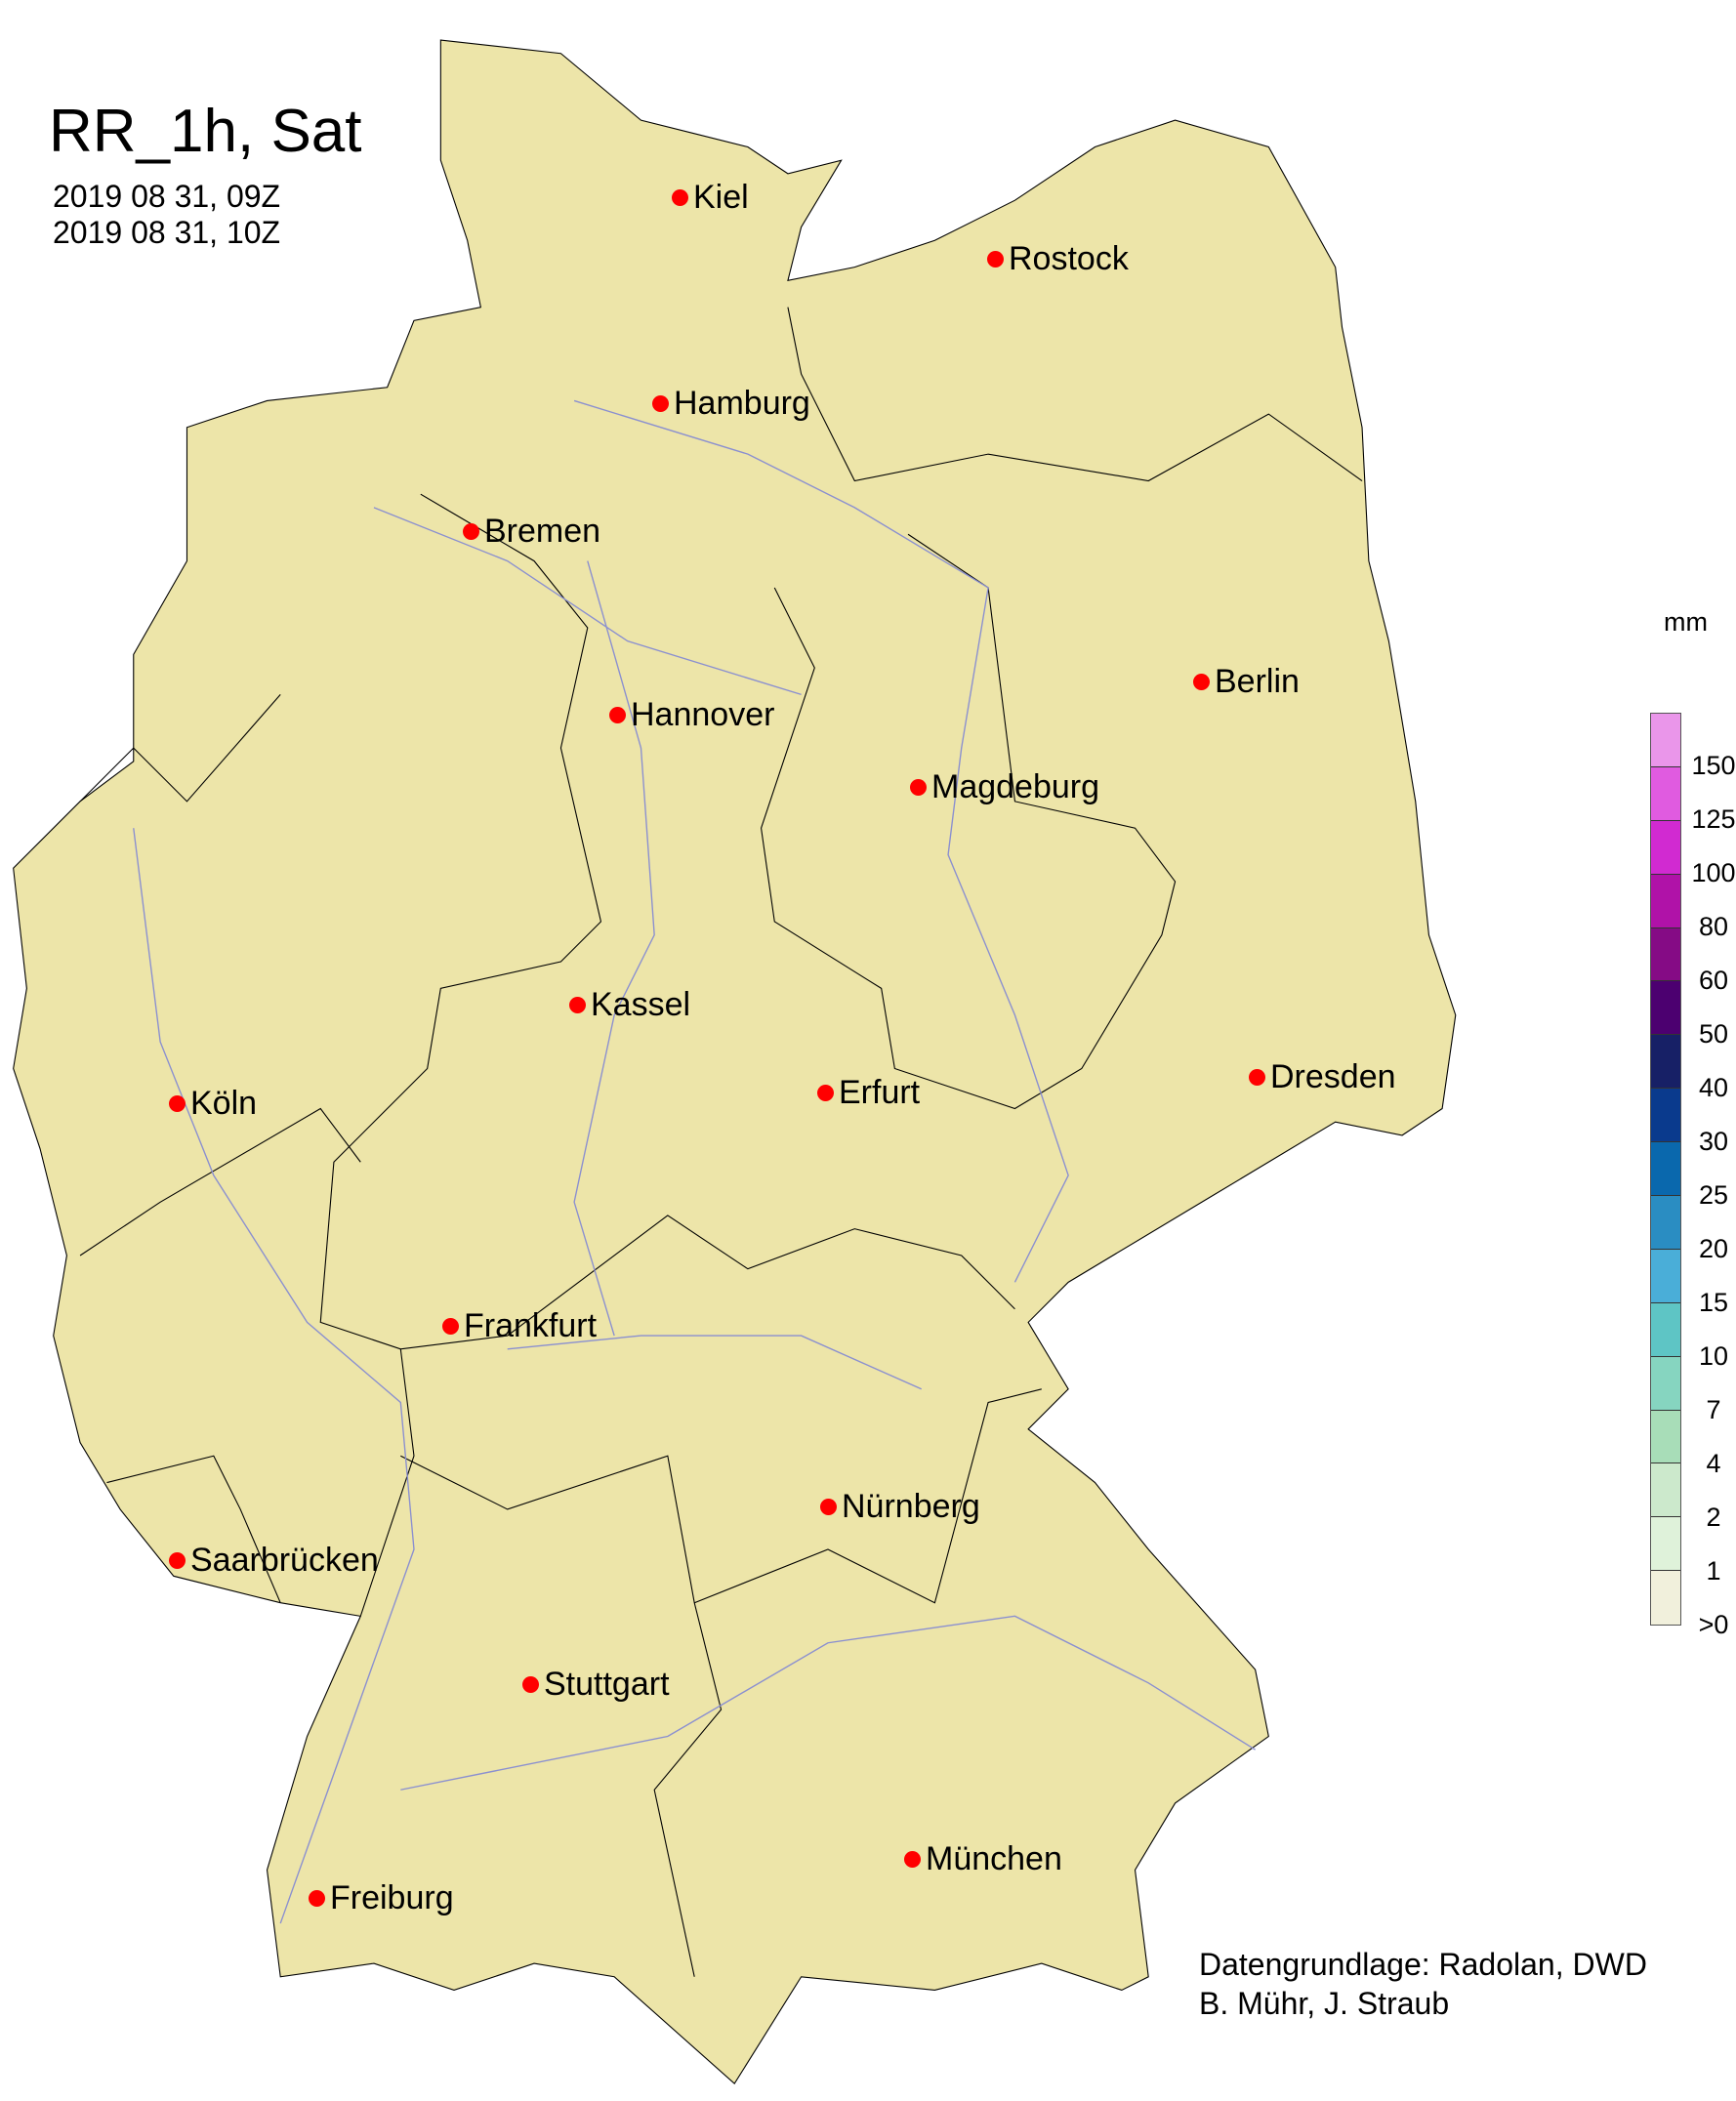  I want to click on legend-tick: 15, so click(1713, 1302).